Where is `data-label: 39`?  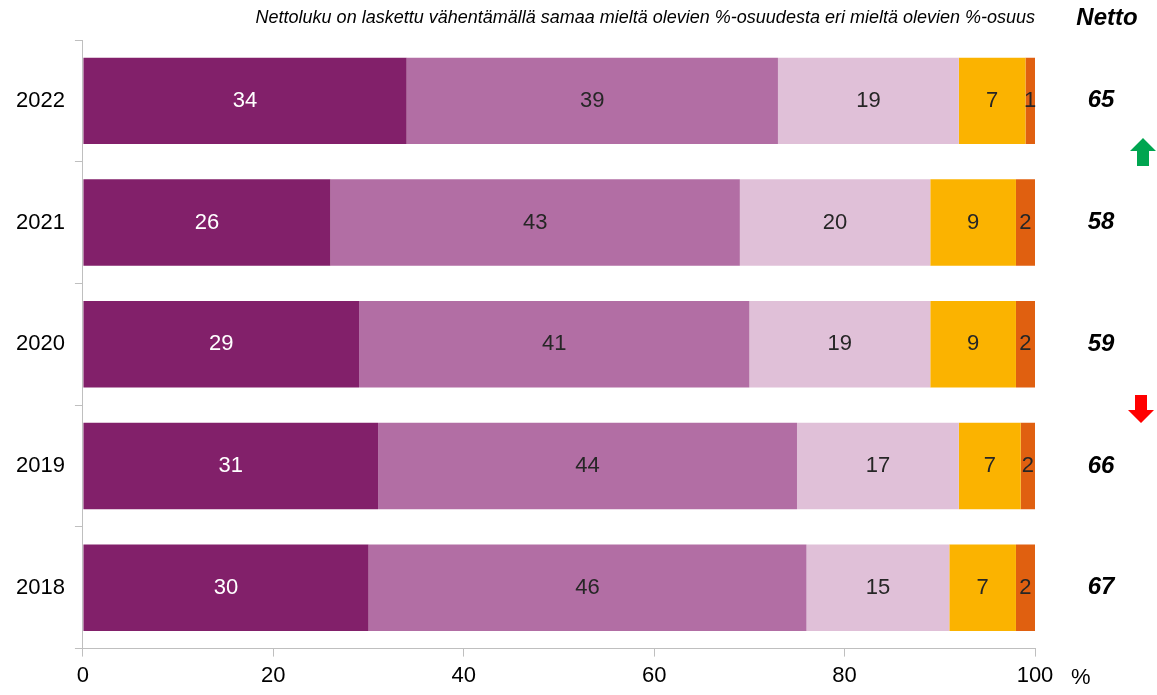
data-label: 39 is located at coordinates (592, 99).